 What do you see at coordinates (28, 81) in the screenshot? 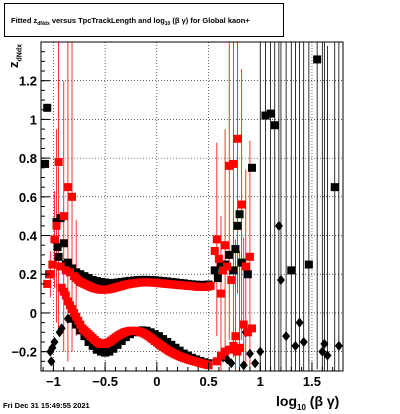
I see `y-tick-label: 1.2` at bounding box center [28, 81].